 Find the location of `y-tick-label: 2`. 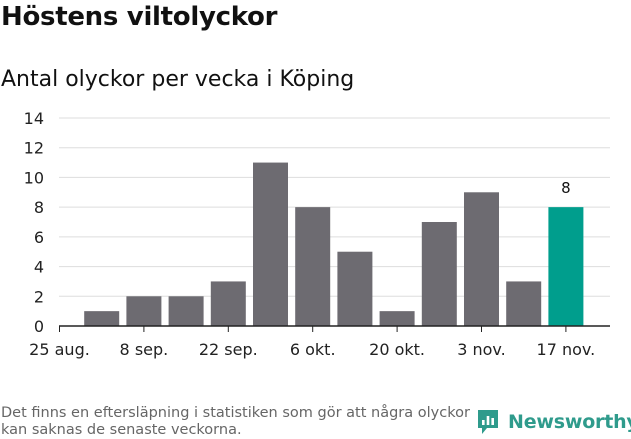

y-tick-label: 2 is located at coordinates (39, 296).